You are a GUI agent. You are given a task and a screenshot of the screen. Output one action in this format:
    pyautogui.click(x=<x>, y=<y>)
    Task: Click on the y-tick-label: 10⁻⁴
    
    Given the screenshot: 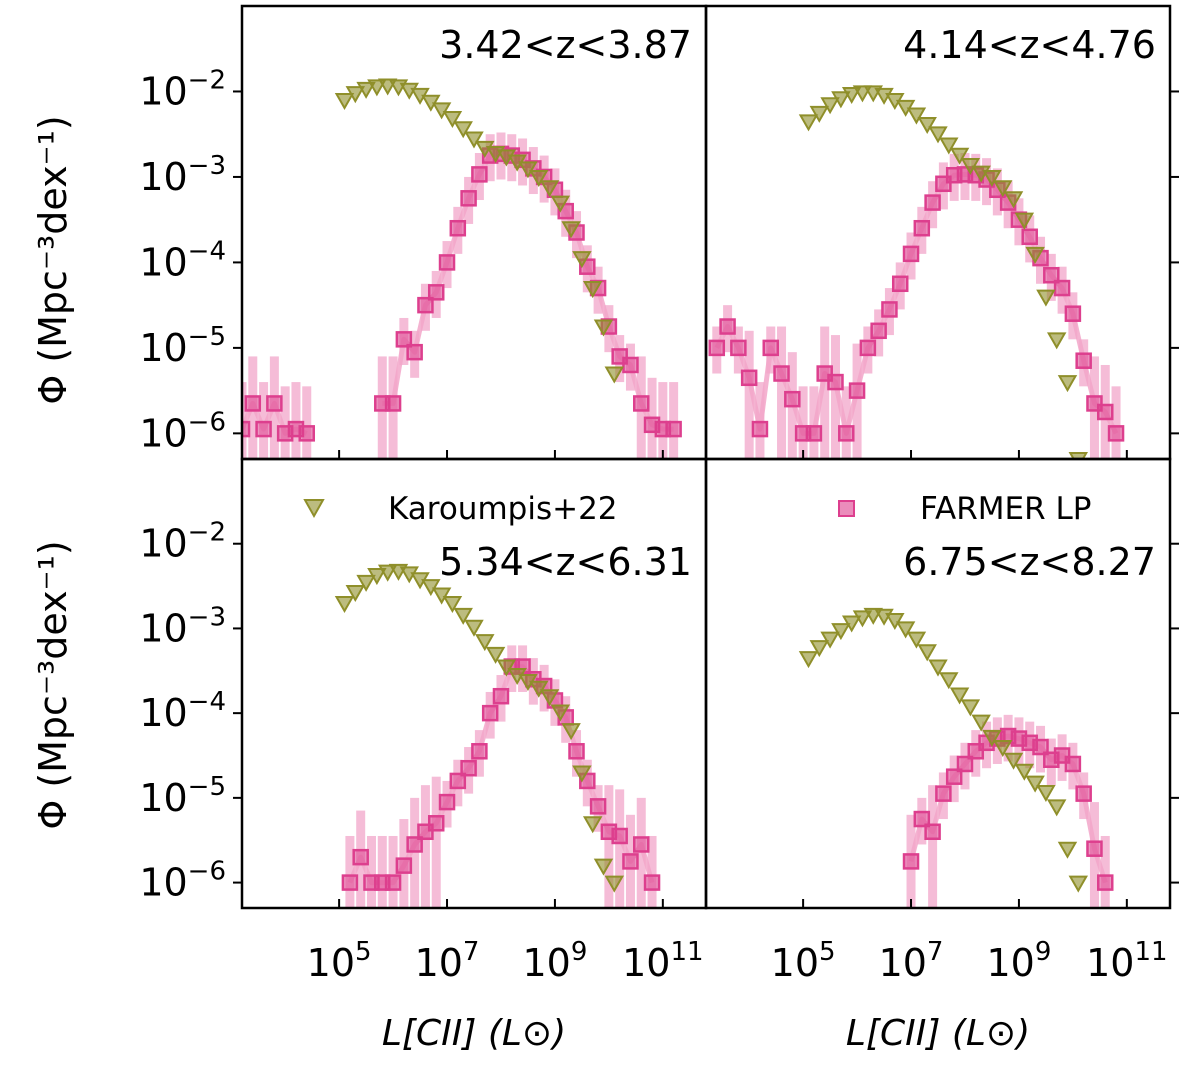 What is the action you would take?
    pyautogui.click(x=182, y=711)
    